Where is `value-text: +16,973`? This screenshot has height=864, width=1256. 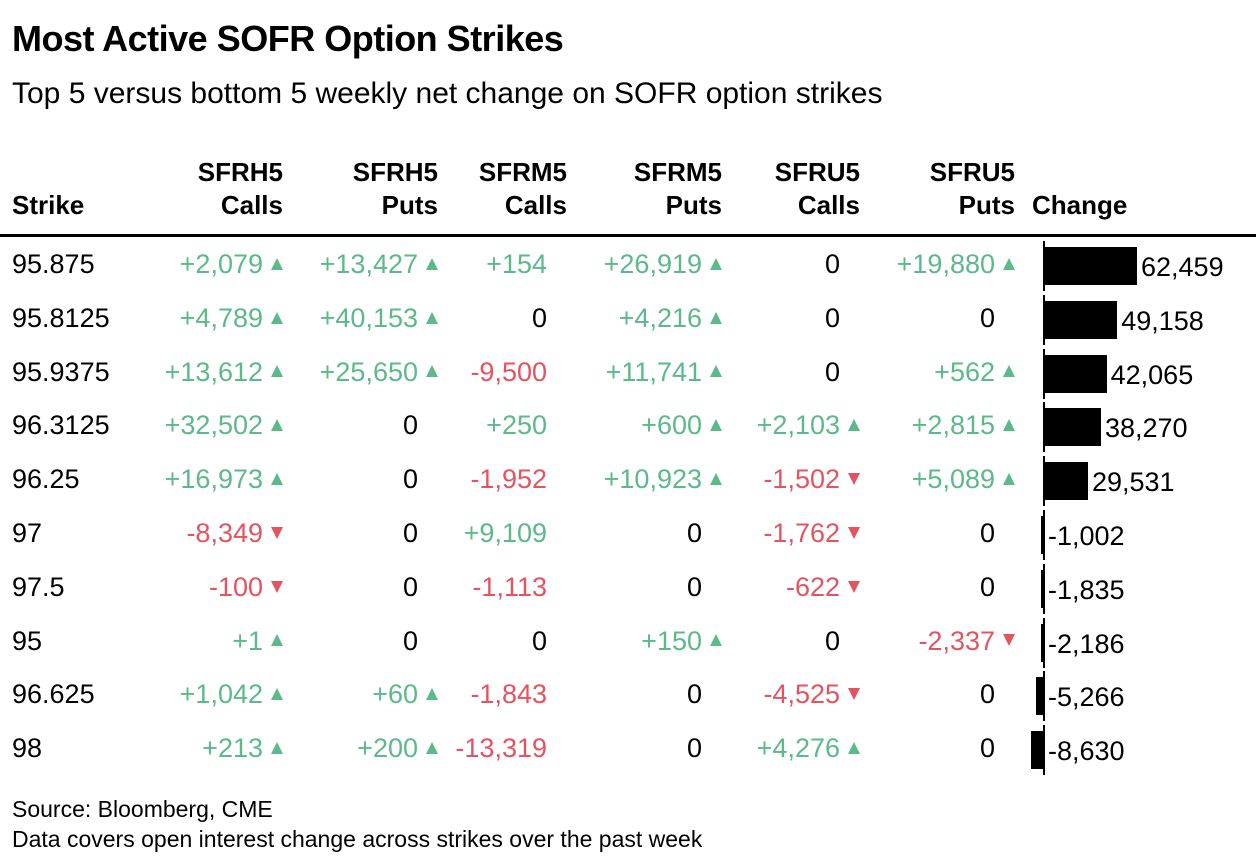
value-text: +16,973 is located at coordinates (213, 479).